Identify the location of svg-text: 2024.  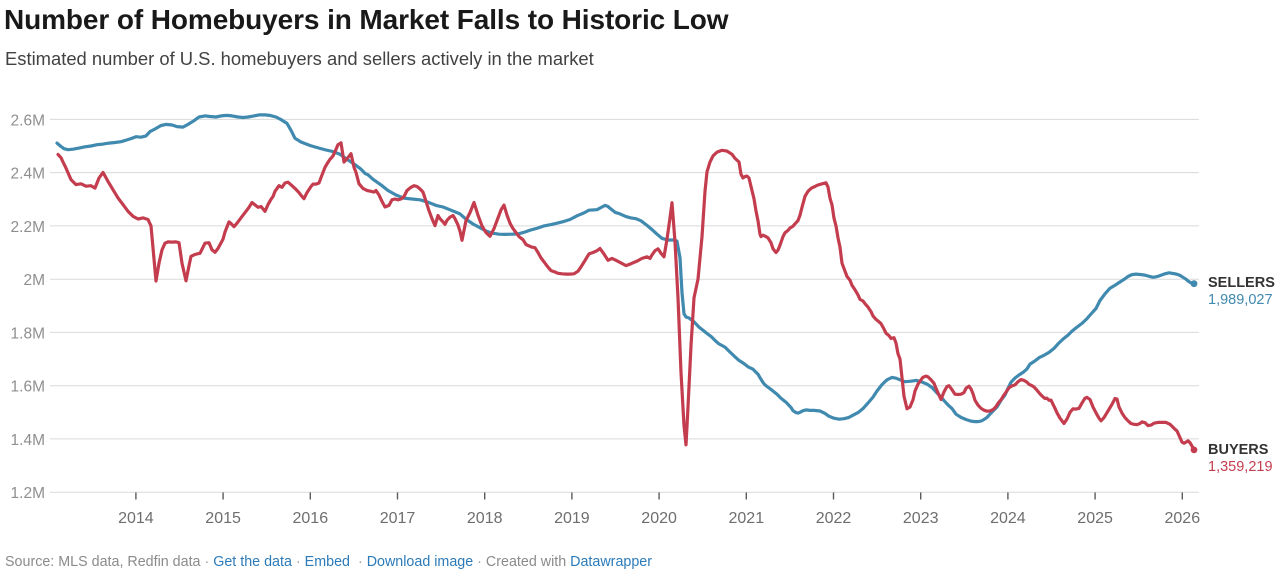
(1008, 518).